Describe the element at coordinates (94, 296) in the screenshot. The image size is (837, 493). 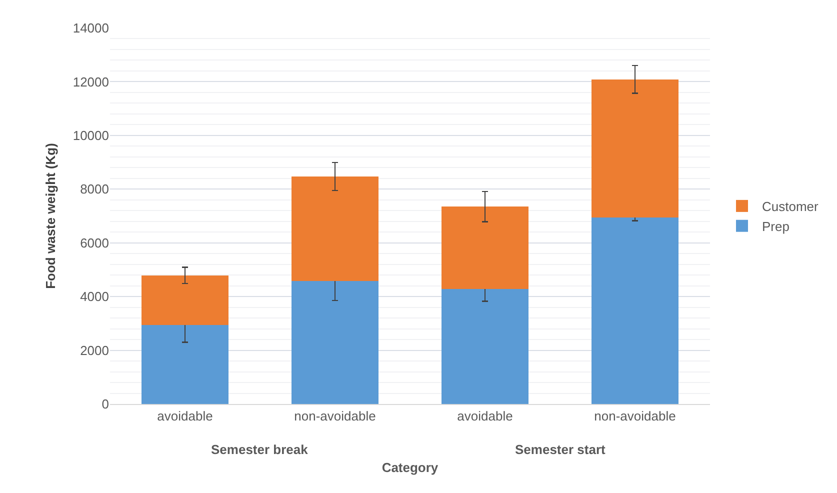
I see `y-tick-label: 4000` at that location.